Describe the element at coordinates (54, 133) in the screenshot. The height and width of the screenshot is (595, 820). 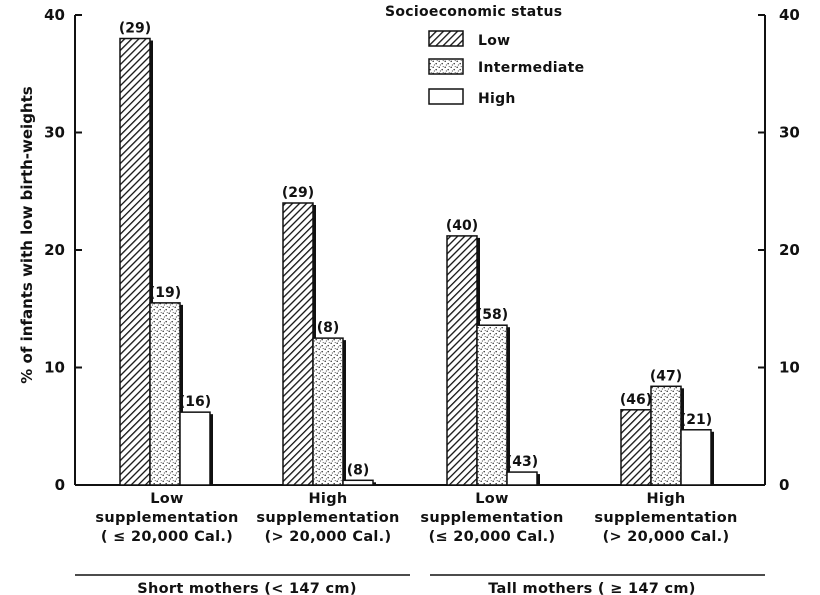
I see `y-tick-label-left: 30` at that location.